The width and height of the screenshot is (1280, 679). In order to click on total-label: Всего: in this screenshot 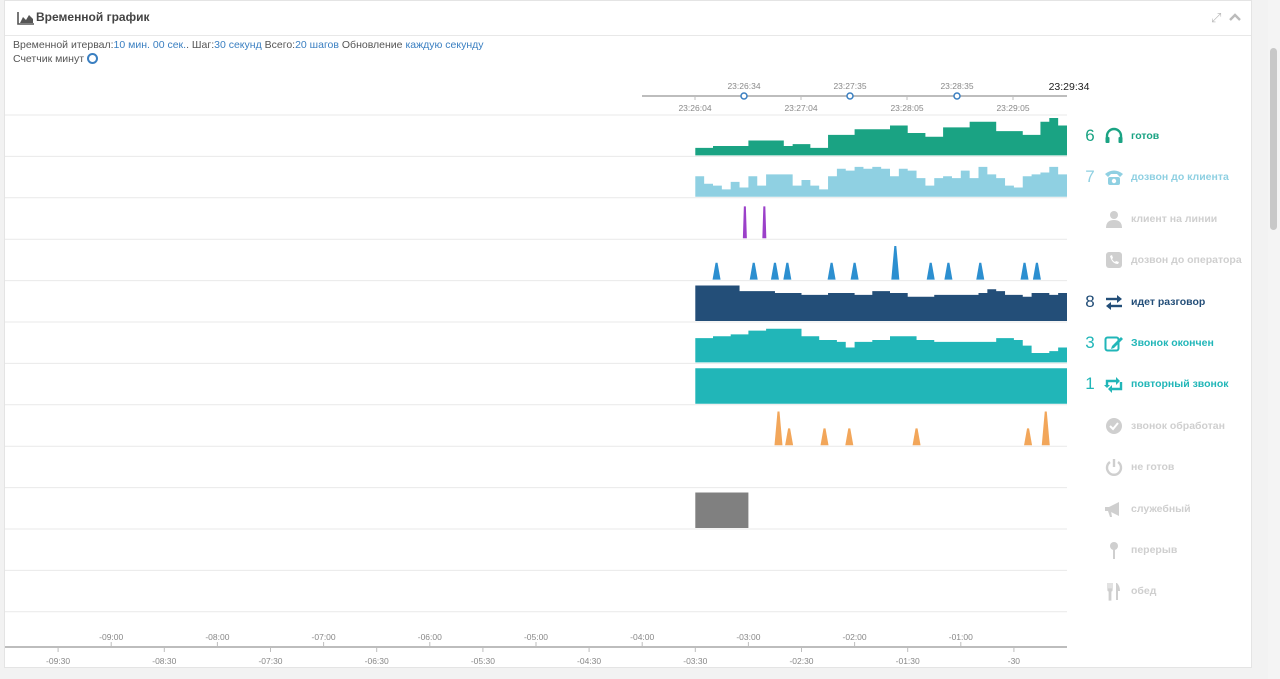, I will do `click(280, 45)`.